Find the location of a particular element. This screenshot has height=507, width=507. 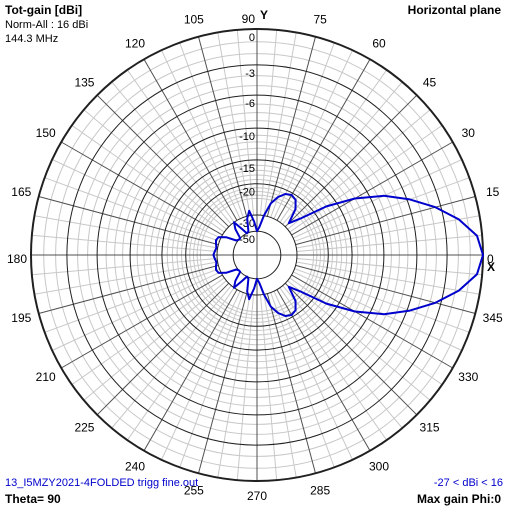

file-name: 13_I5MZY2021-4FOLDED trigg fine.out is located at coordinates (102, 483).